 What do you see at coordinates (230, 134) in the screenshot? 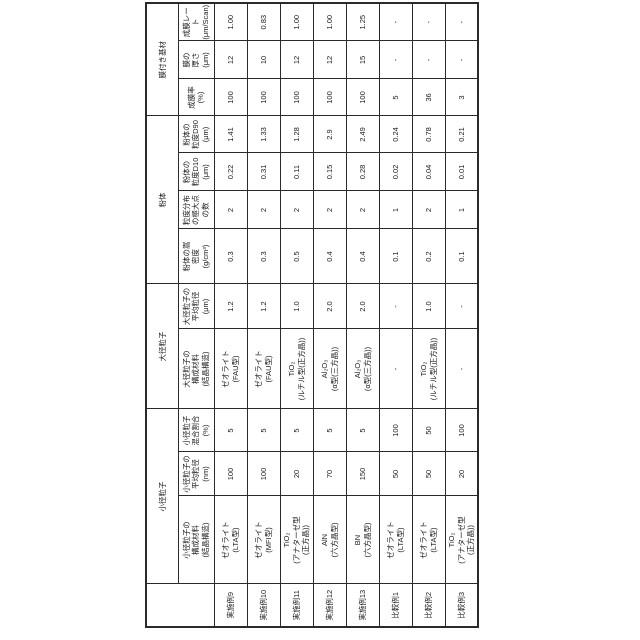
I see `table-cell: 1.41` at bounding box center [230, 134].